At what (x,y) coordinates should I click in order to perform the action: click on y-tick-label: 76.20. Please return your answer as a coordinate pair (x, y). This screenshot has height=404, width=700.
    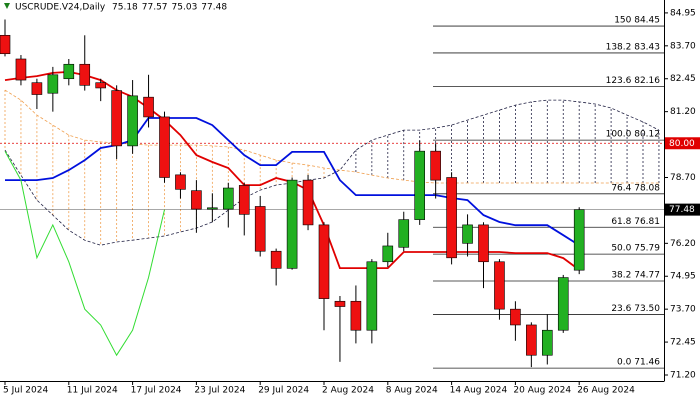
    Looking at the image, I should click on (683, 244).